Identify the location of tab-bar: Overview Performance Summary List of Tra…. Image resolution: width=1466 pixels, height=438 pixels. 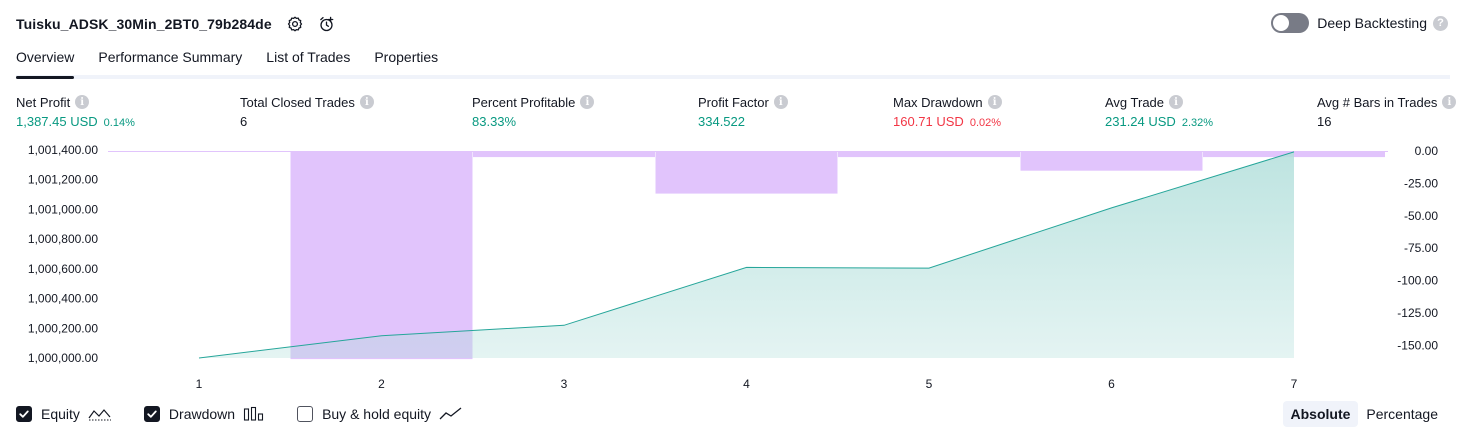
(733, 61).